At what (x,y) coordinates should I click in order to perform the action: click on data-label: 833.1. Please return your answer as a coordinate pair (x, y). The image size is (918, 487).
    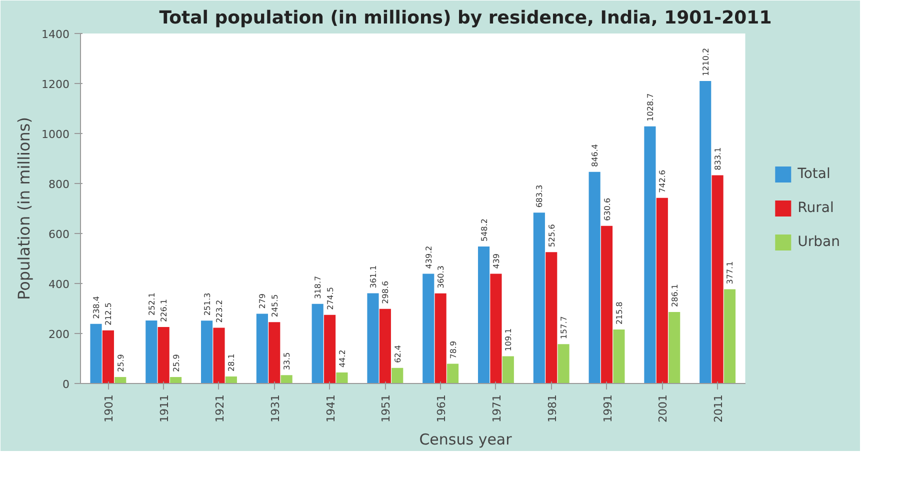
    Looking at the image, I should click on (718, 158).